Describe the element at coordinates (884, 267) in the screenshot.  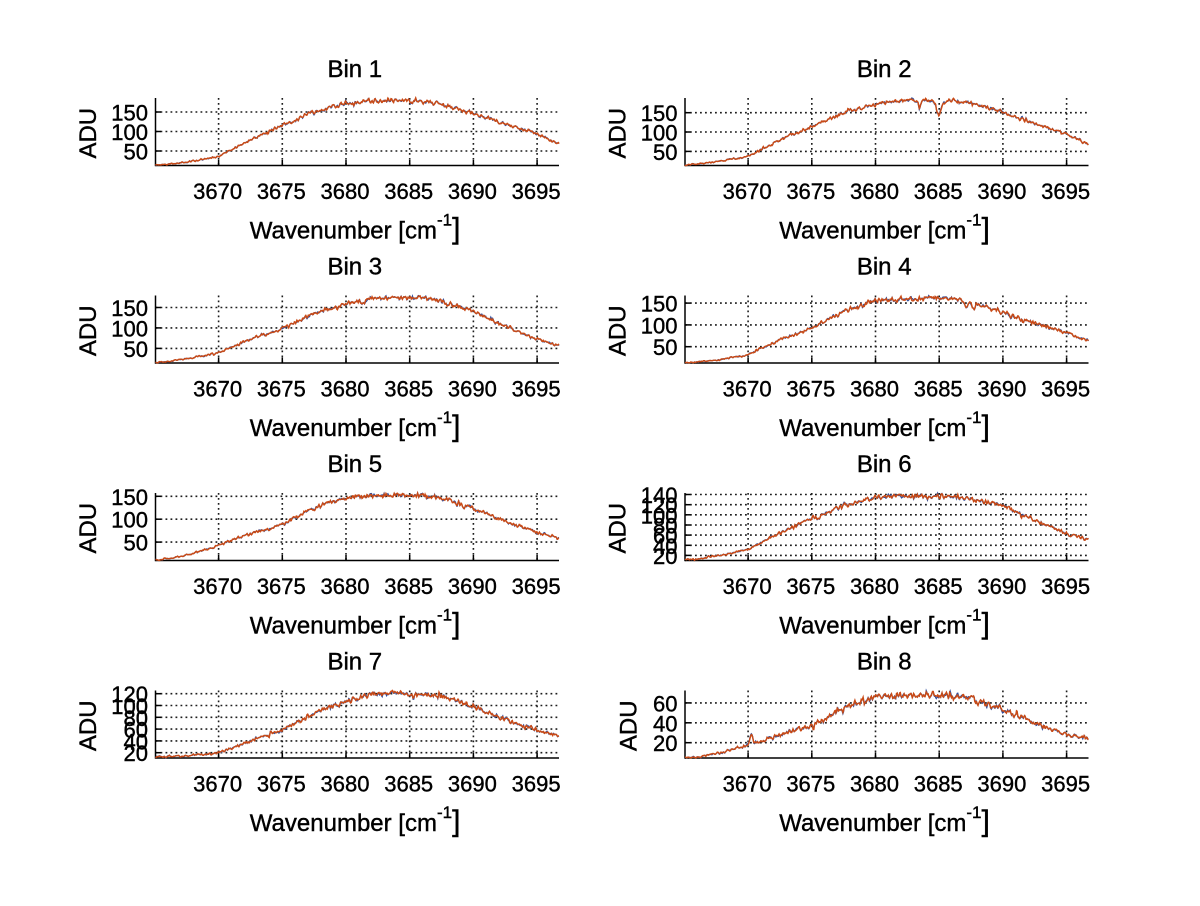
I see `svg-text: Bin 4` at that location.